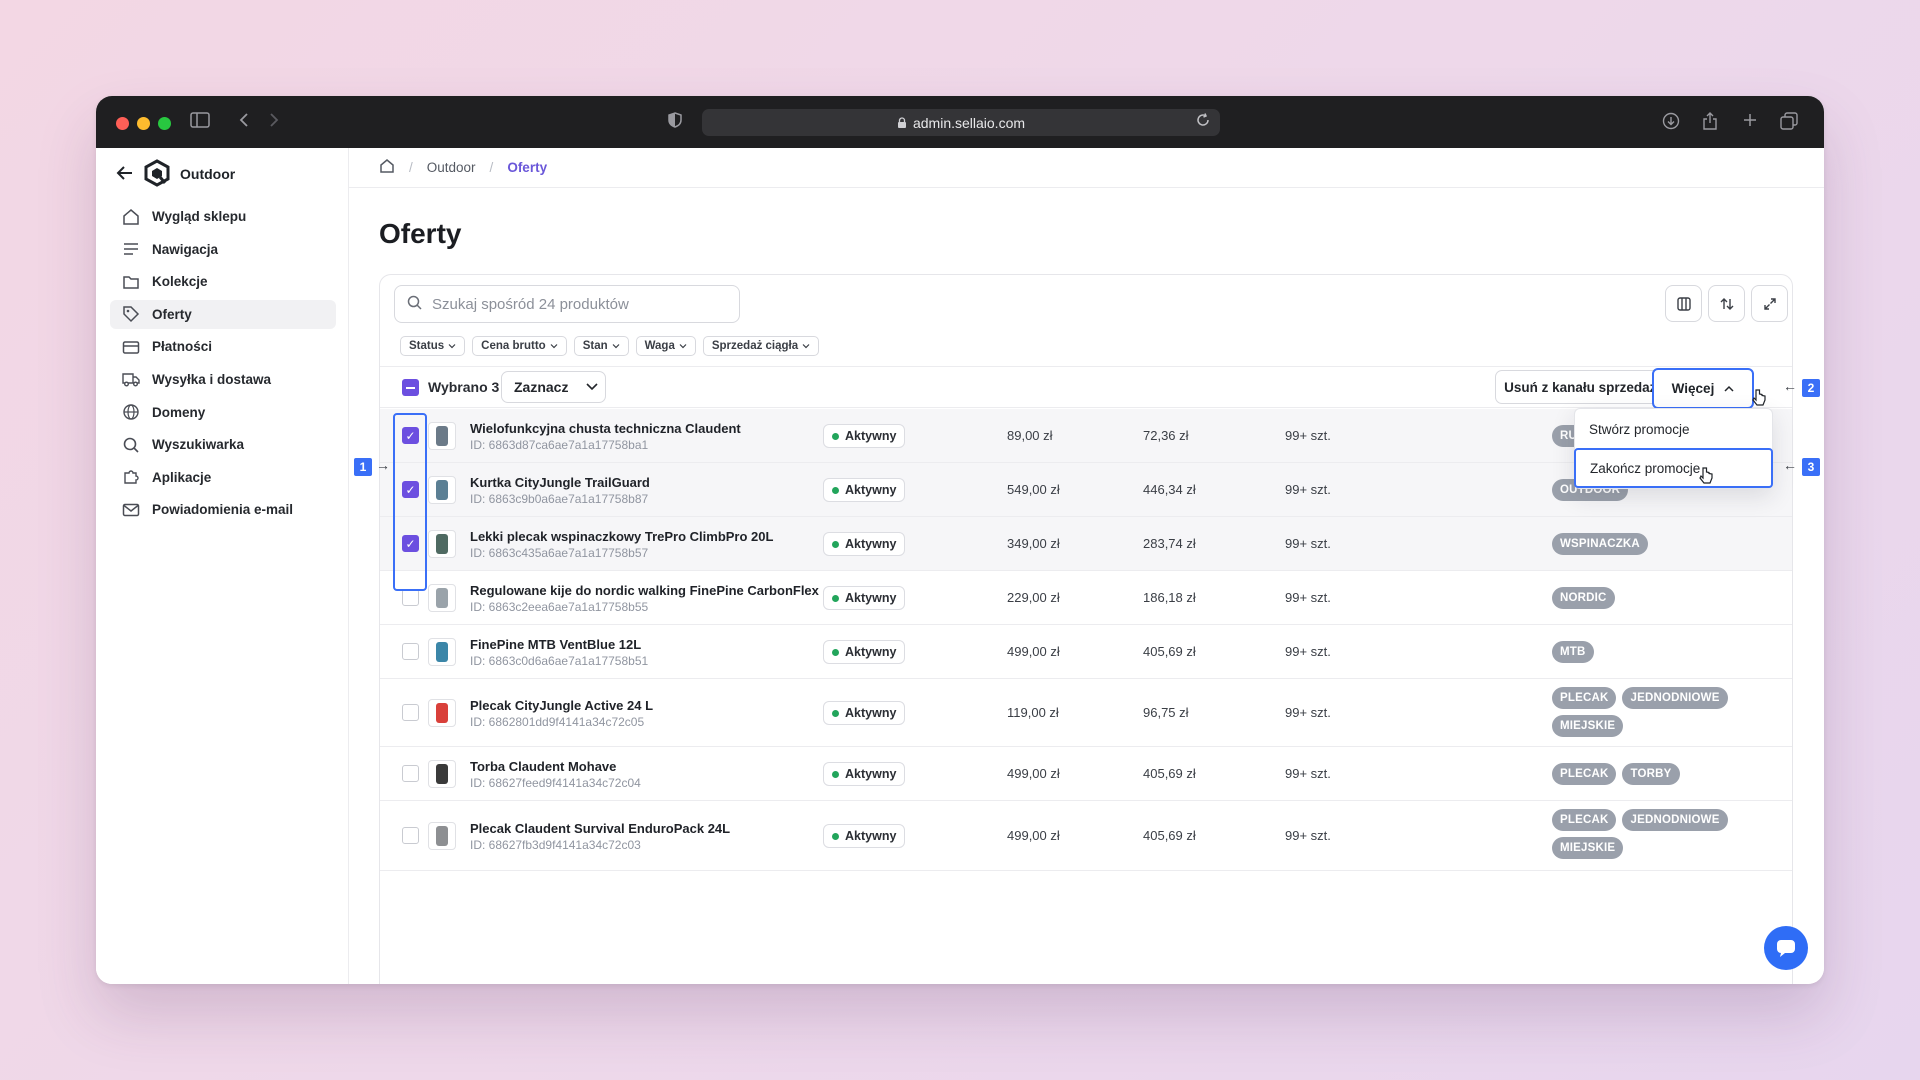  I want to click on globe-icon, so click(131, 412).